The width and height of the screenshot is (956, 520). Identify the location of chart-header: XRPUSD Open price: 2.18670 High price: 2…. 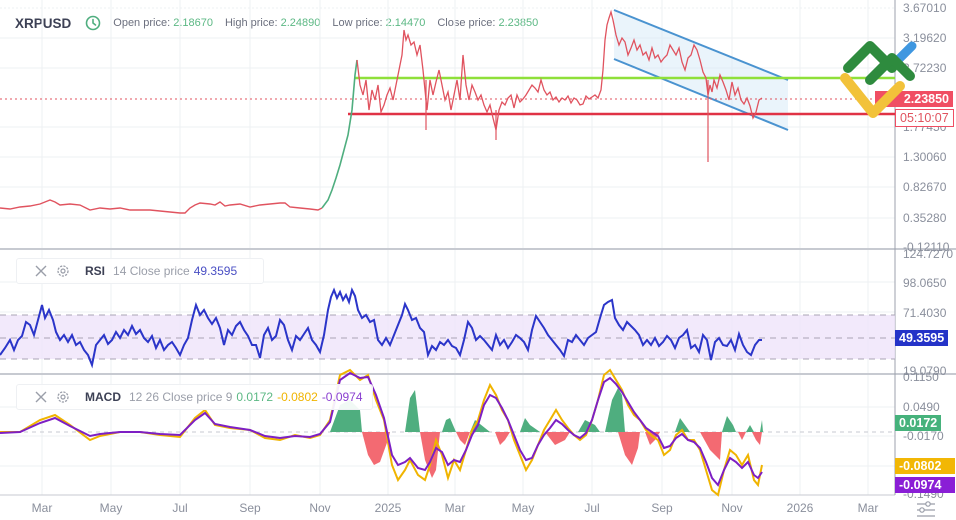
(269, 23).